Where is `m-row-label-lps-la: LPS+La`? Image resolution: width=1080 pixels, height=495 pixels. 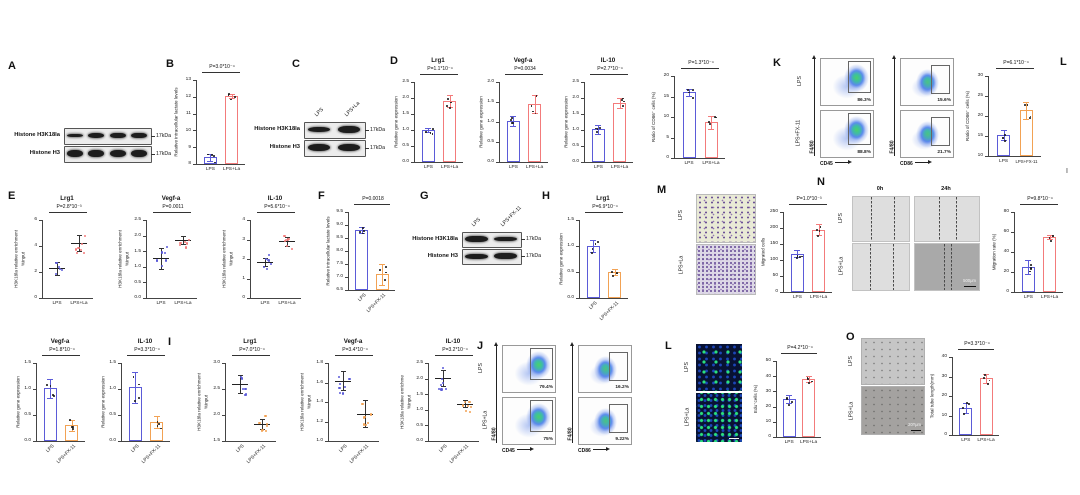 m-row-label-lps-la: LPS+La is located at coordinates (681, 265).